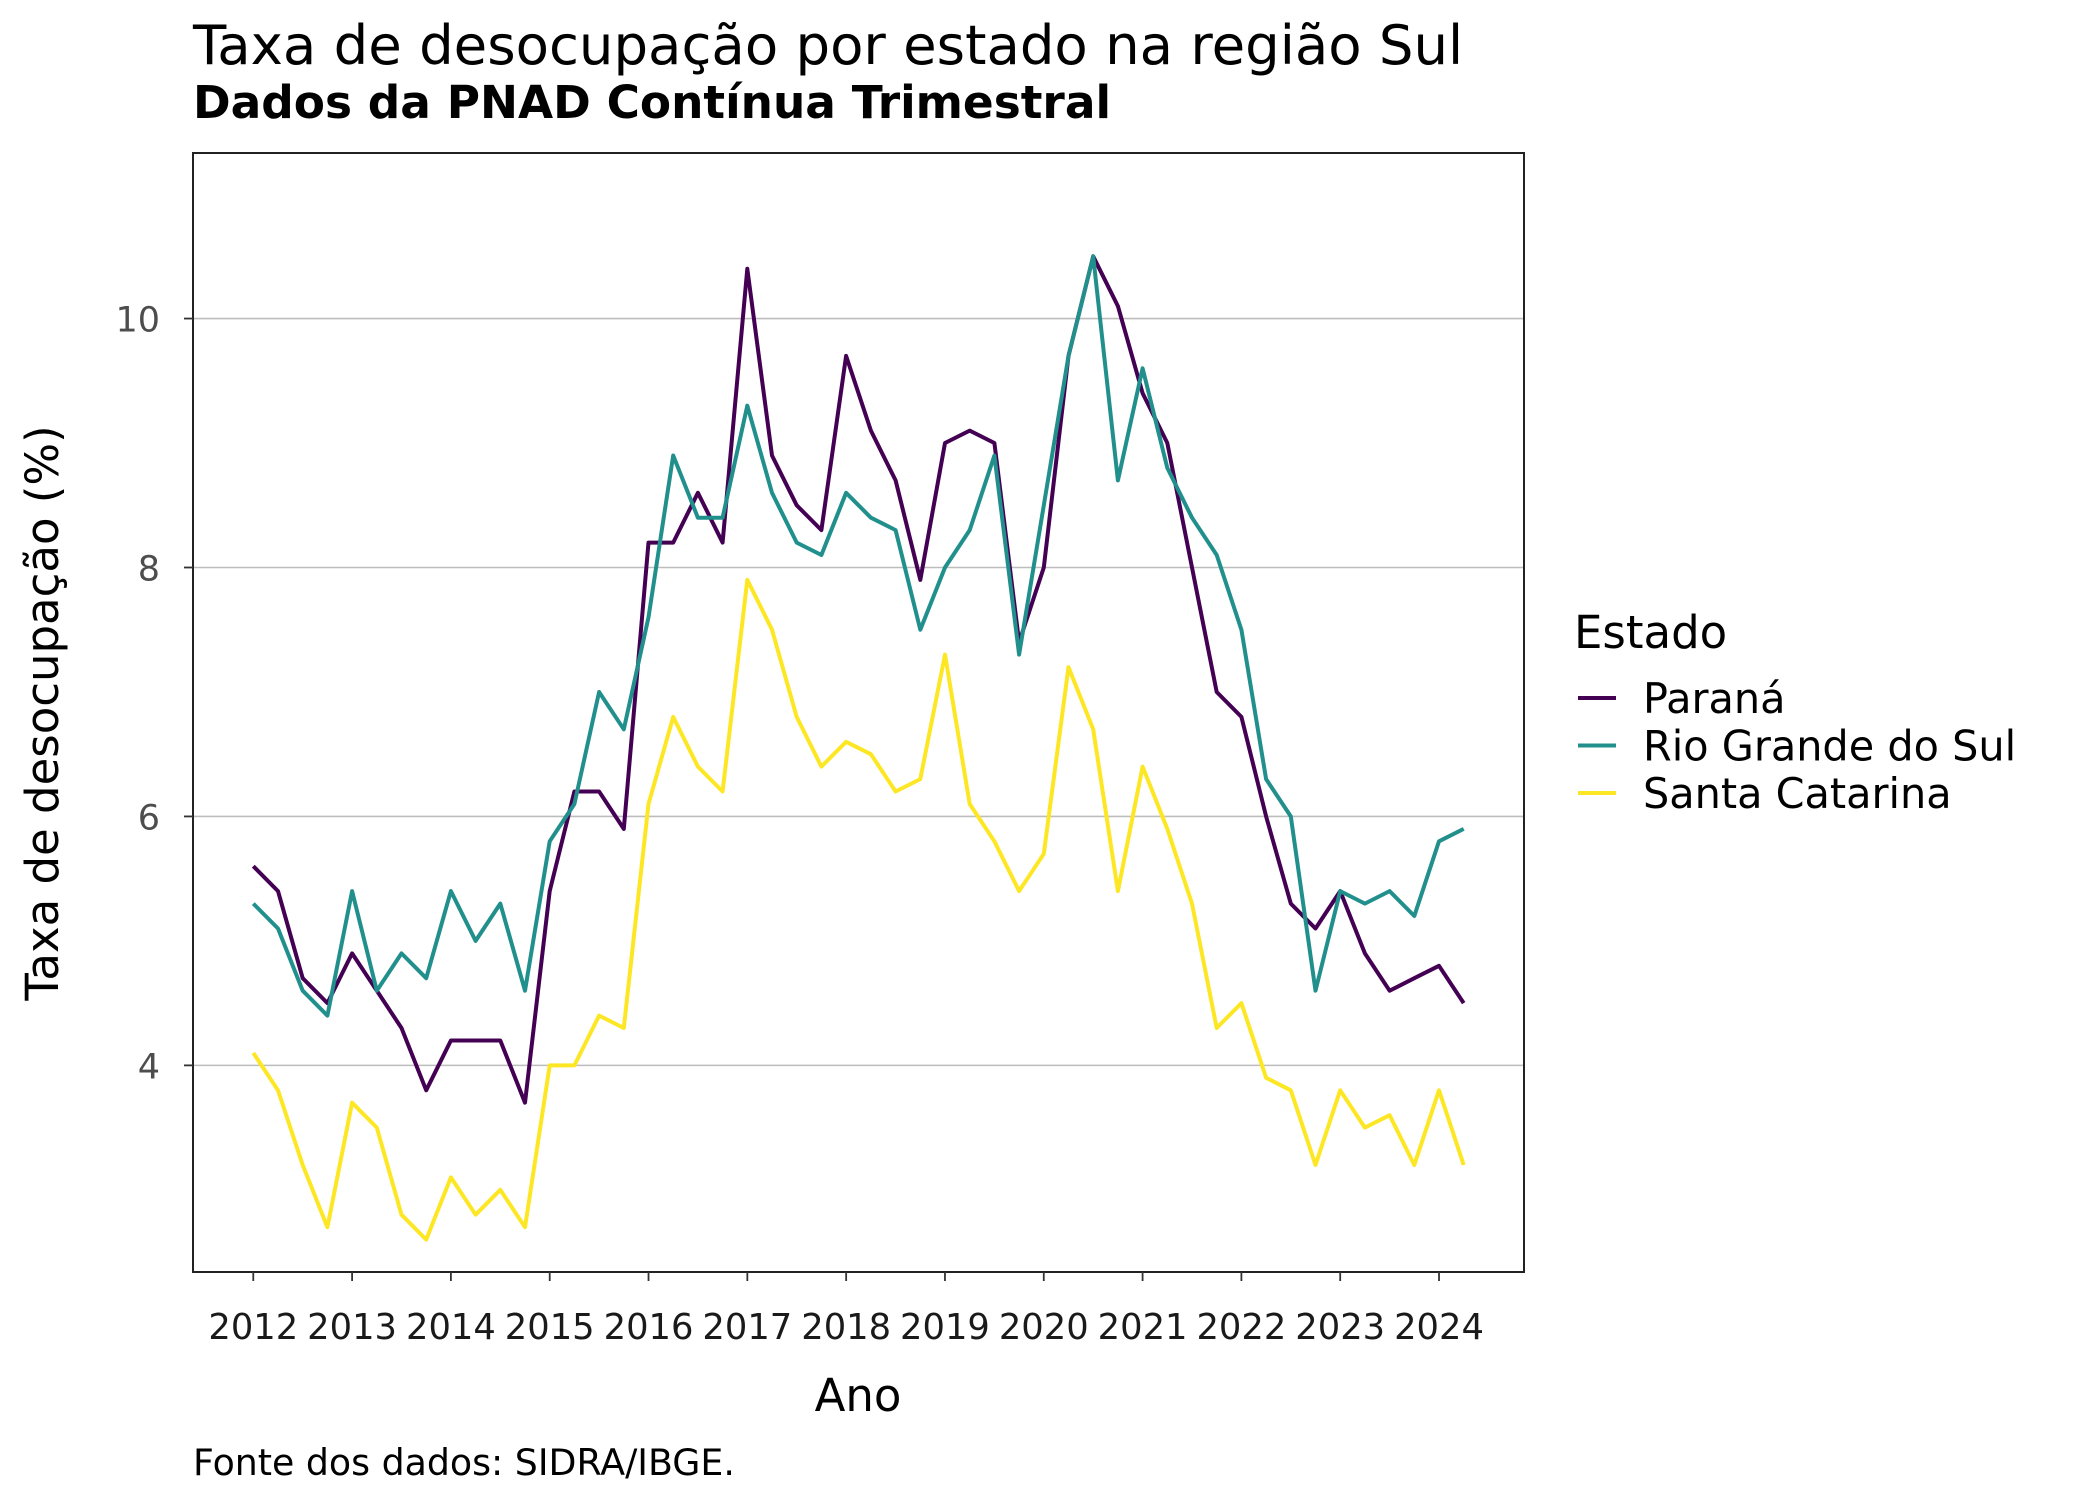  What do you see at coordinates (154, 694) in the screenshot?
I see `y-axis: 4 6 8 10` at bounding box center [154, 694].